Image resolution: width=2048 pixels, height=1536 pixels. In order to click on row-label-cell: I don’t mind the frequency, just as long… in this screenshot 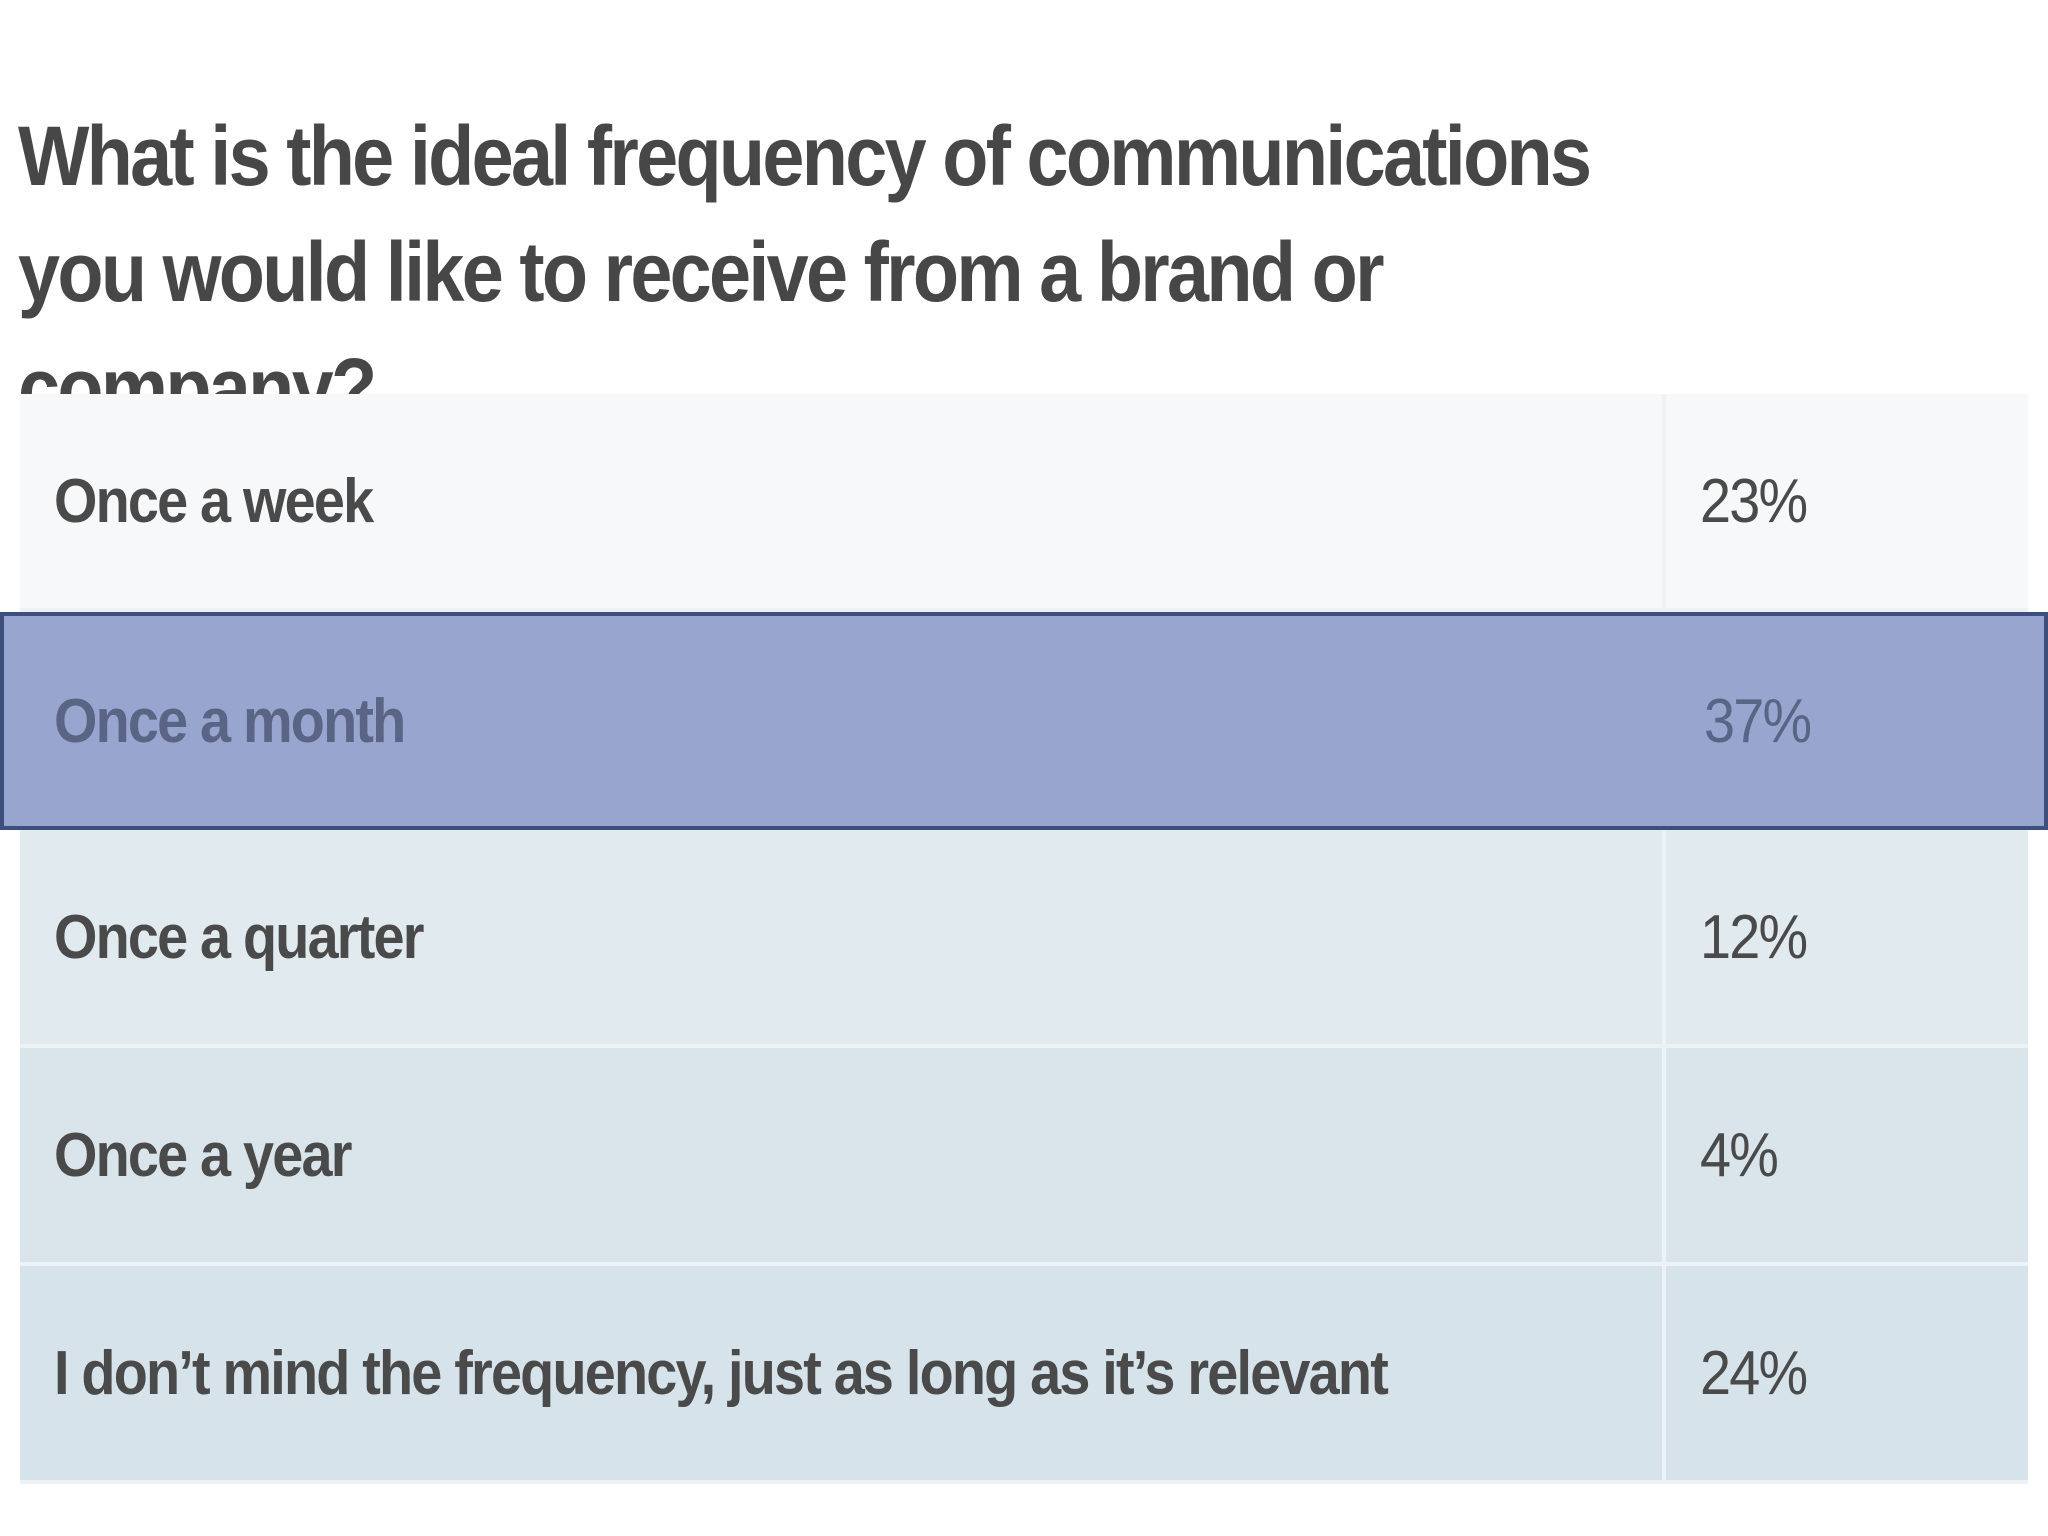, I will do `click(843, 1373)`.